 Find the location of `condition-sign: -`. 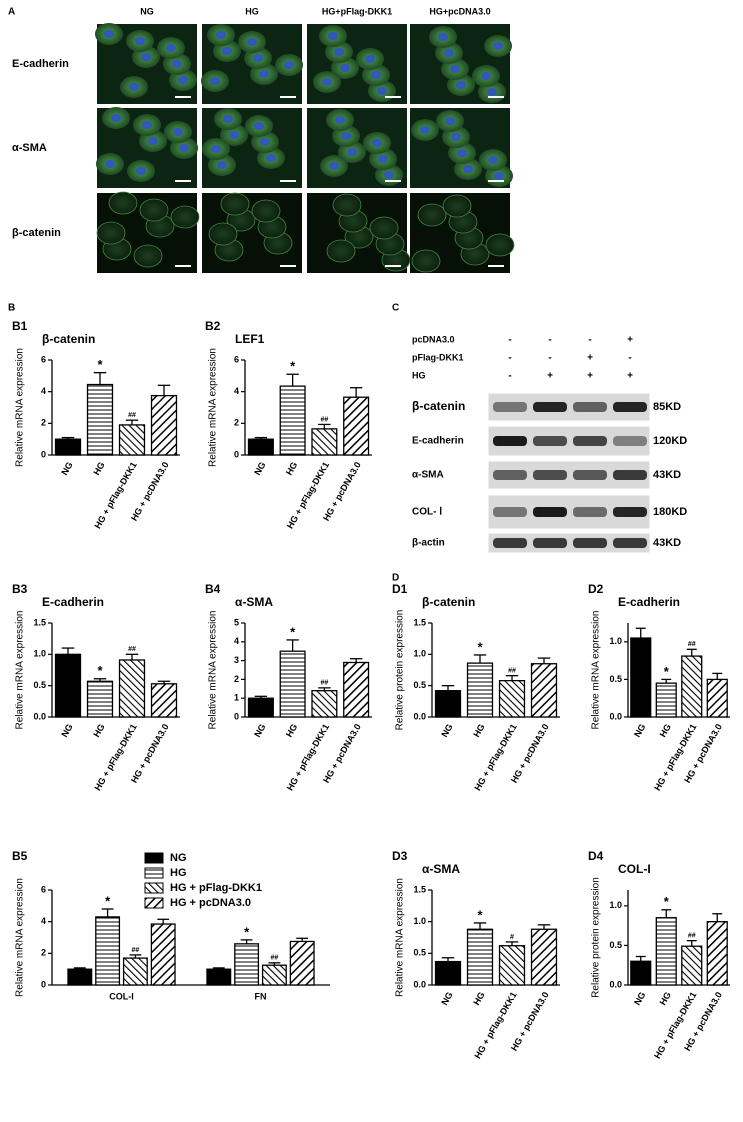

condition-sign: - is located at coordinates (509, 358).